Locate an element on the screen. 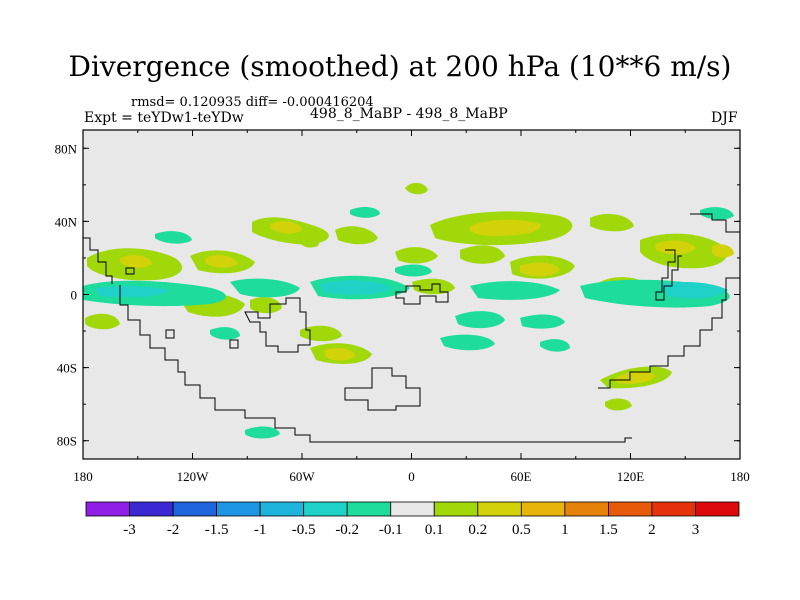 The width and height of the screenshot is (800, 600). longitude-label: 120E is located at coordinates (631, 476).